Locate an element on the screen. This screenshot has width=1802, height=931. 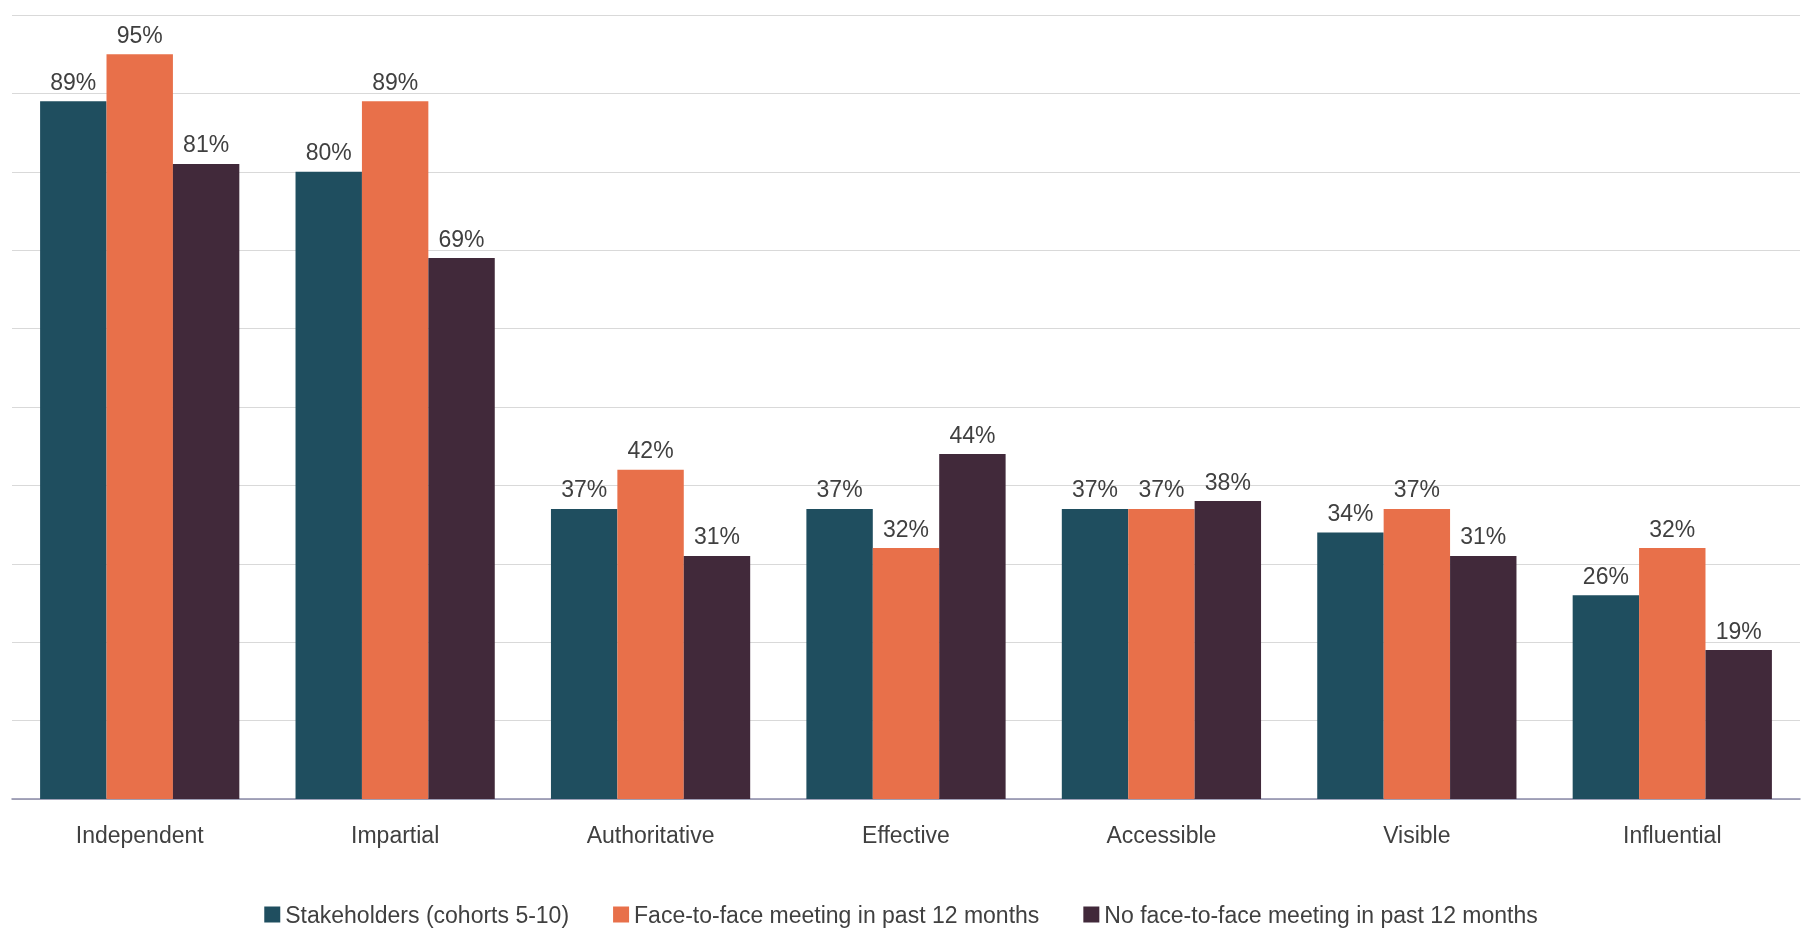
x-tick-label: Influential is located at coordinates (1672, 834).